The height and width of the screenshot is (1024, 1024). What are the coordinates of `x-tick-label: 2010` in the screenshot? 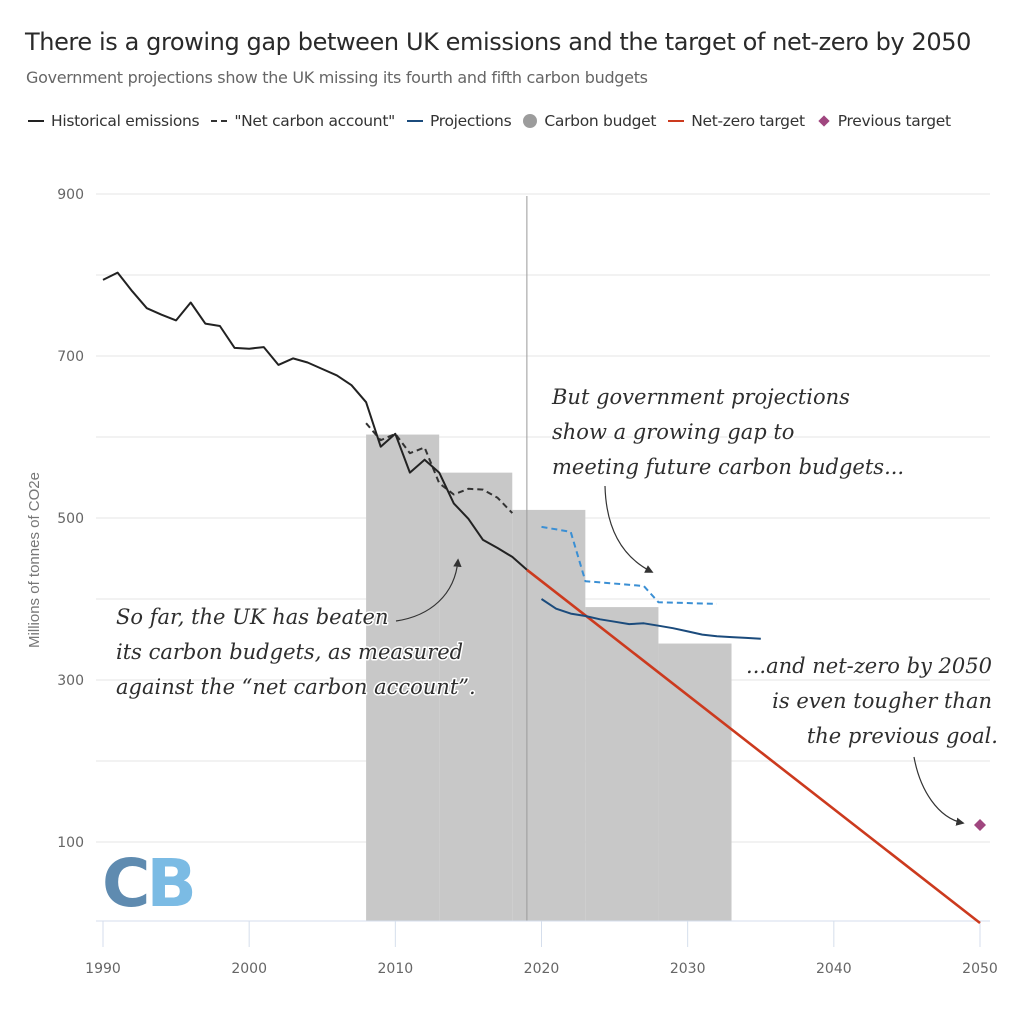 It's located at (396, 969).